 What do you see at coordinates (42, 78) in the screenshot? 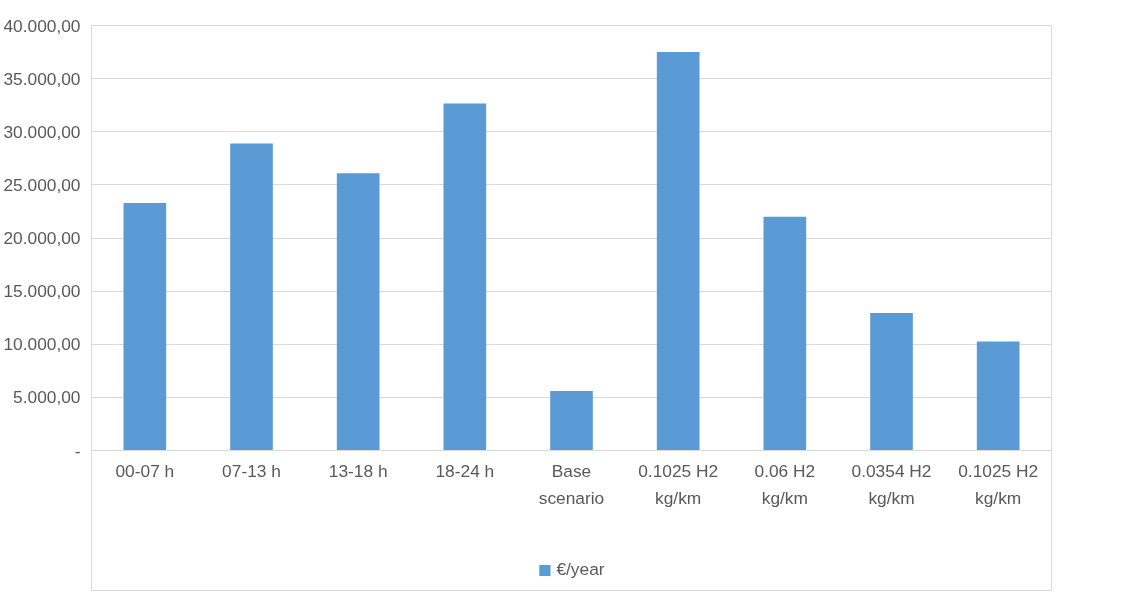
I see `y-tick-label: 35.000,00` at bounding box center [42, 78].